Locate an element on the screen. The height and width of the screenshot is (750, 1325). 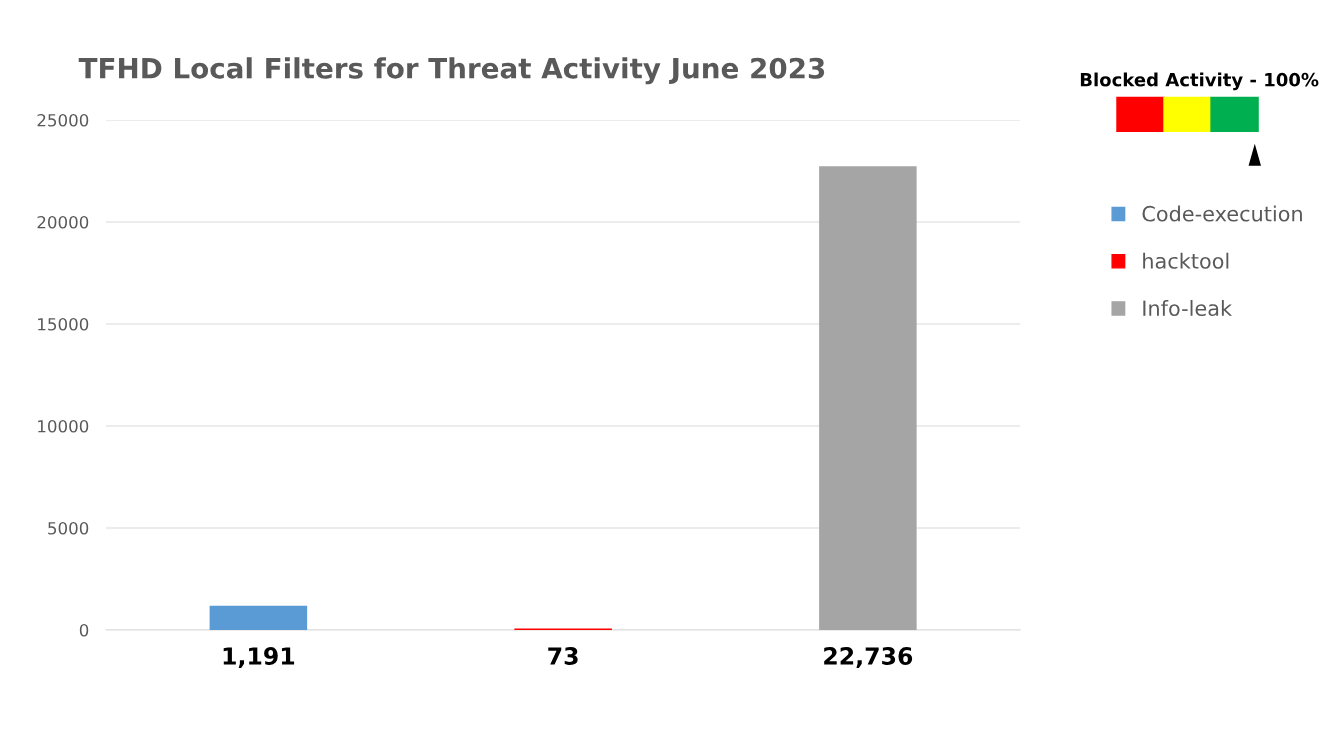
legend-label: Info-leak is located at coordinates (1188, 308).